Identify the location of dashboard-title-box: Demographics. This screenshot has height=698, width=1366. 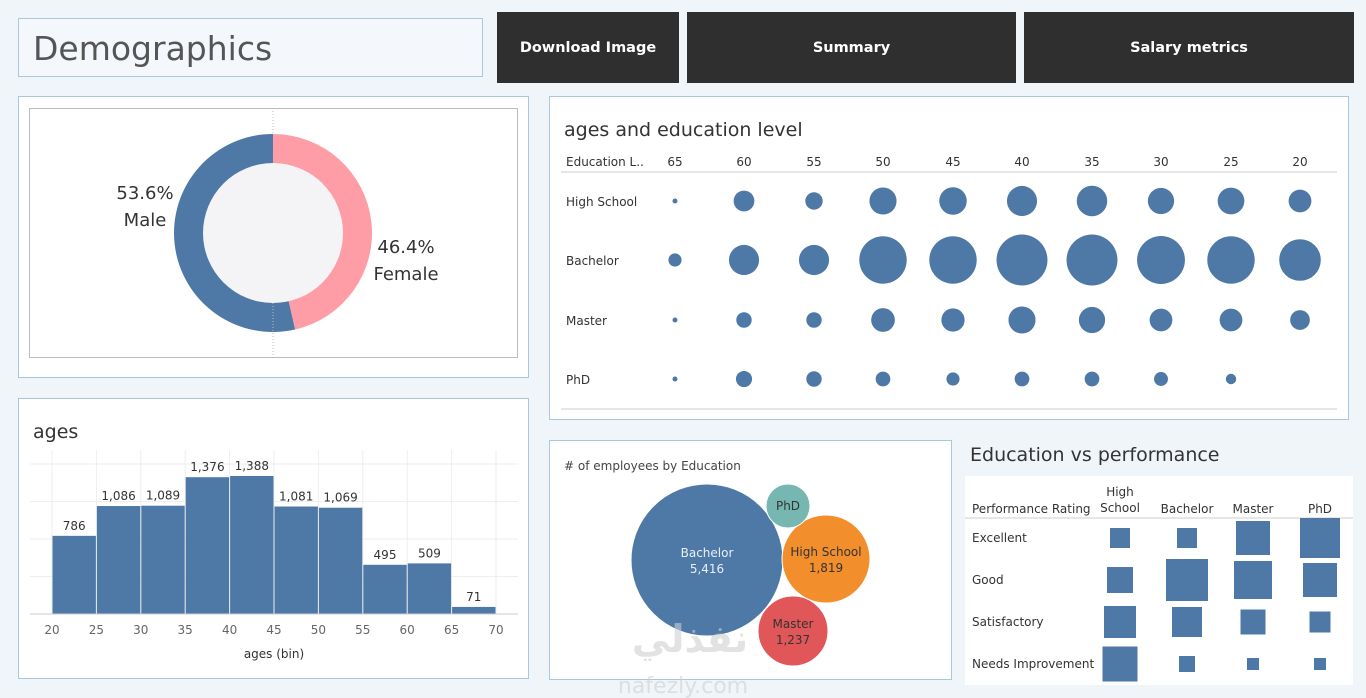
(250, 47).